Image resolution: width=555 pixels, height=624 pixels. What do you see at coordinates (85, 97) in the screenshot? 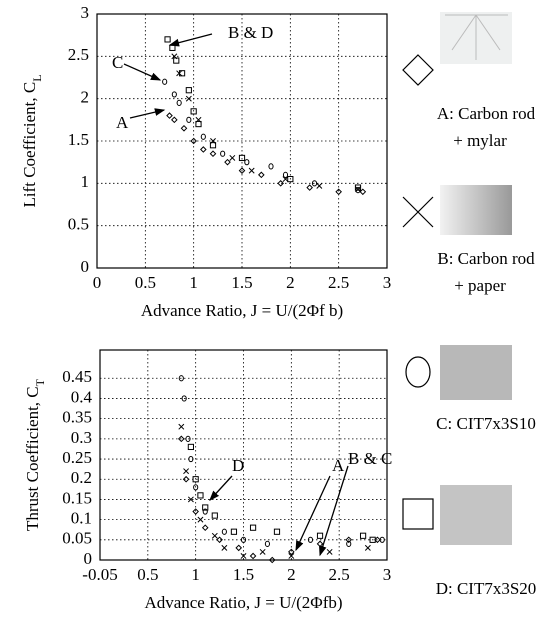
I see `y-tick-label: 2` at bounding box center [85, 97].